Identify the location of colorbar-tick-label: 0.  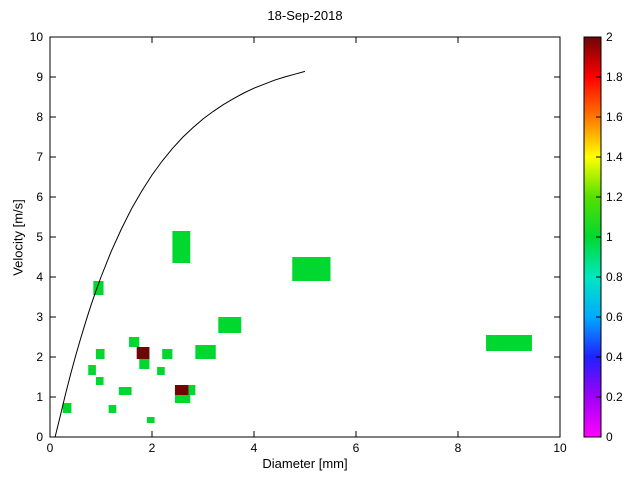
(609, 437).